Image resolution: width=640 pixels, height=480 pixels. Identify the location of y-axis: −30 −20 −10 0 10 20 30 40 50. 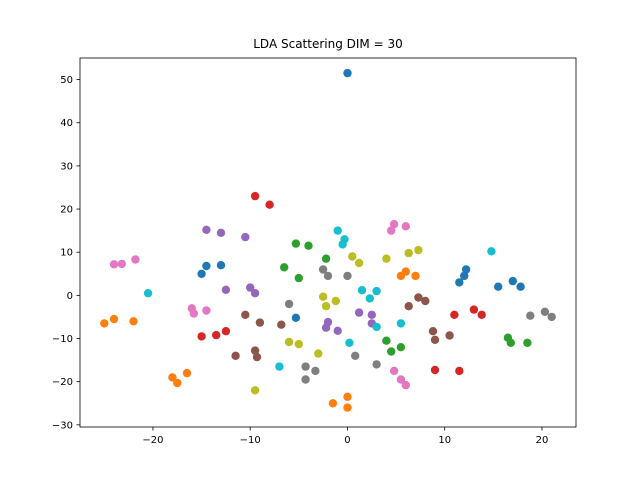
(66, 253).